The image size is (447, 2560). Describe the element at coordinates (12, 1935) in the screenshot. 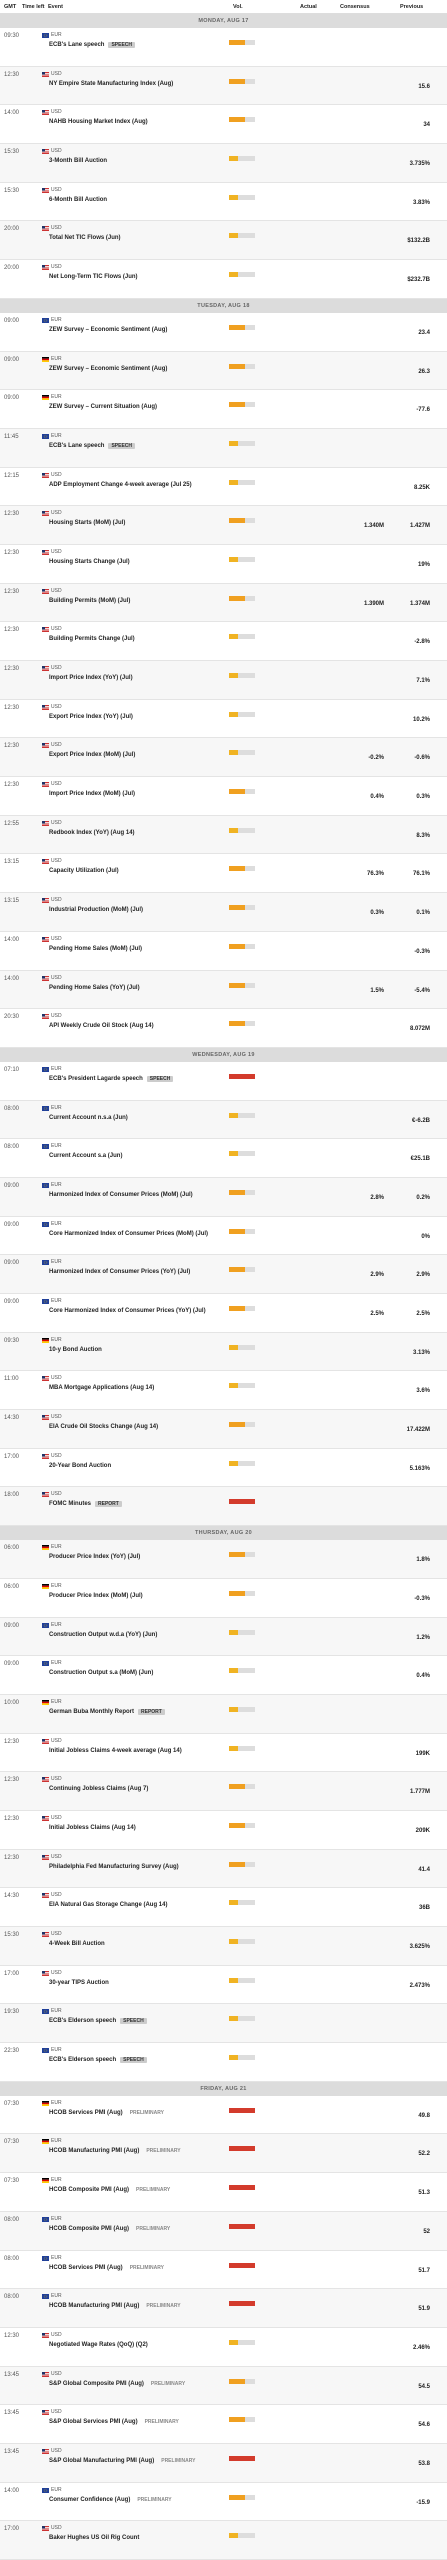

I see `event-time: 15:30` at that location.